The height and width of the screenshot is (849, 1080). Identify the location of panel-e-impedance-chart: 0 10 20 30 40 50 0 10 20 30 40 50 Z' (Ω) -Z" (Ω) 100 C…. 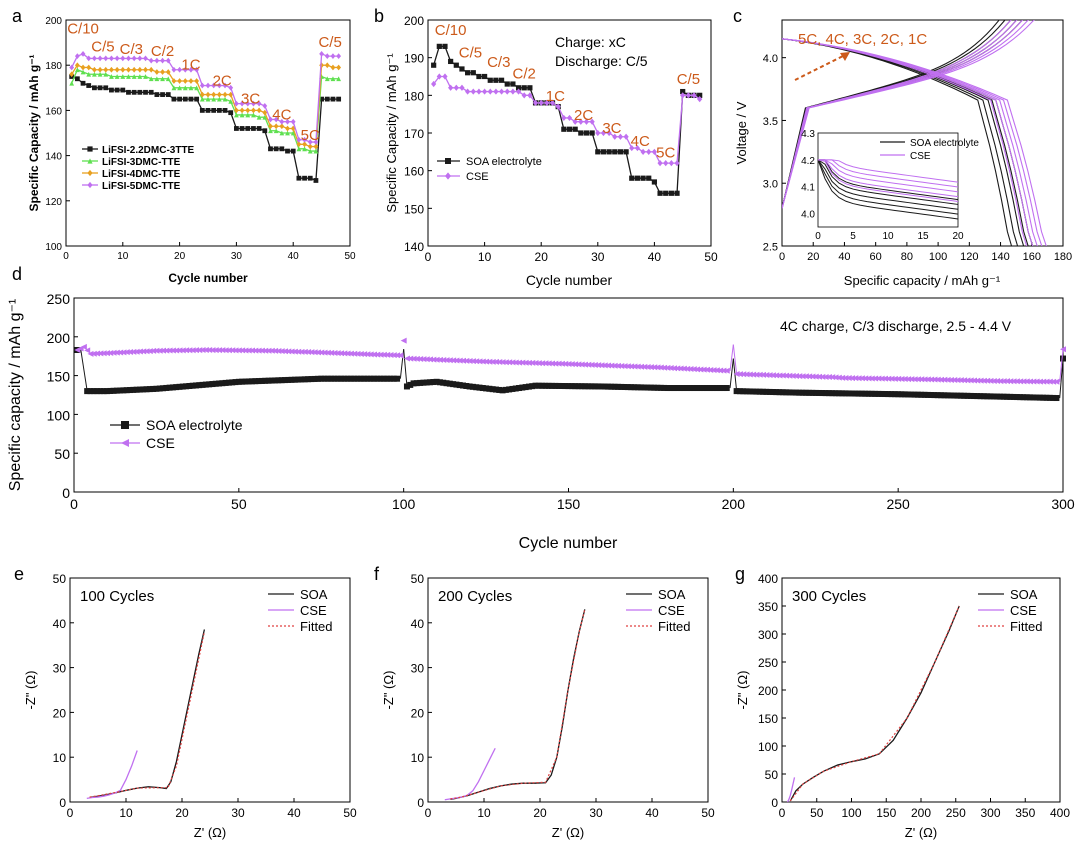
(190, 706).